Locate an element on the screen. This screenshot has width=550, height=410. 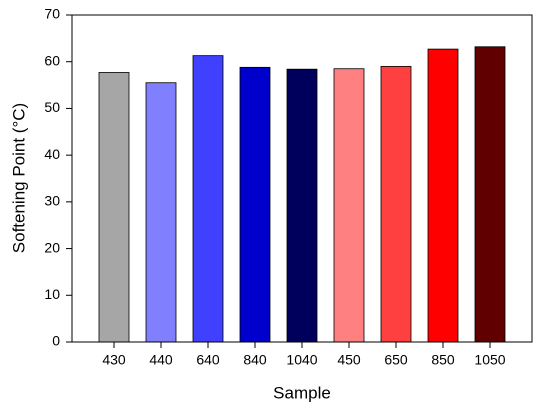
x-tick-label: 640 is located at coordinates (208, 360).